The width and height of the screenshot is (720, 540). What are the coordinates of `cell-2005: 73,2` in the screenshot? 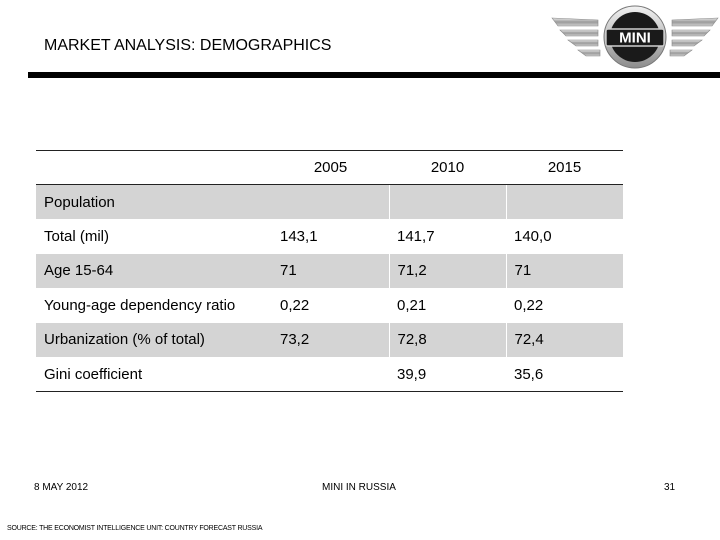 It's located at (330, 339).